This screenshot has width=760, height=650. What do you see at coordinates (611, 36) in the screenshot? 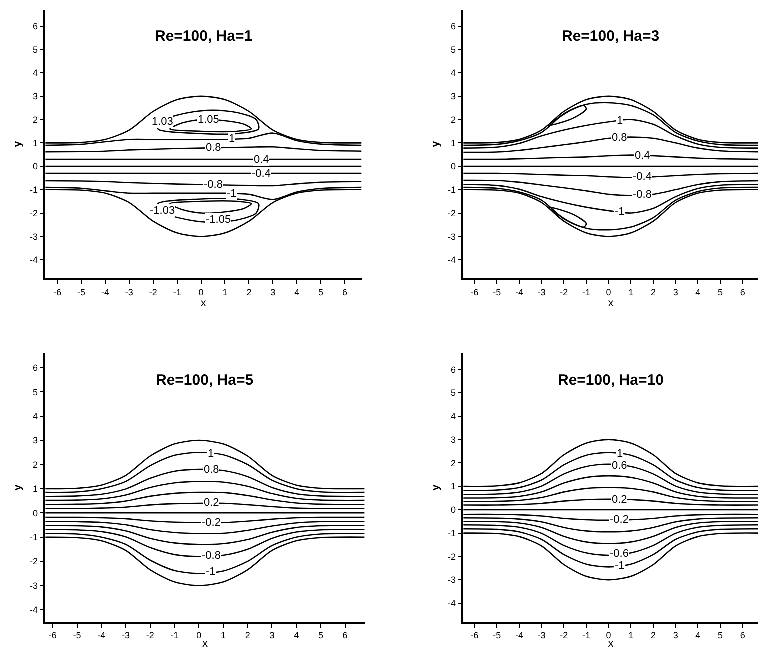
I see `text: Re=100, Ha=3` at bounding box center [611, 36].